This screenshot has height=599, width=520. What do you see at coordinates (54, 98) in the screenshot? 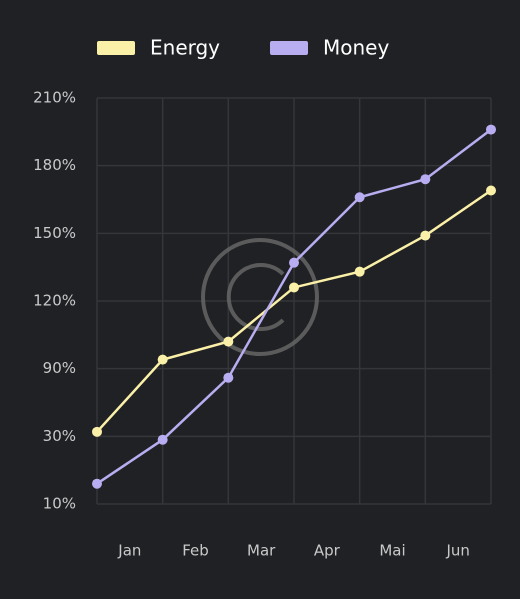
I see `y-tick-label: 210%` at bounding box center [54, 98].